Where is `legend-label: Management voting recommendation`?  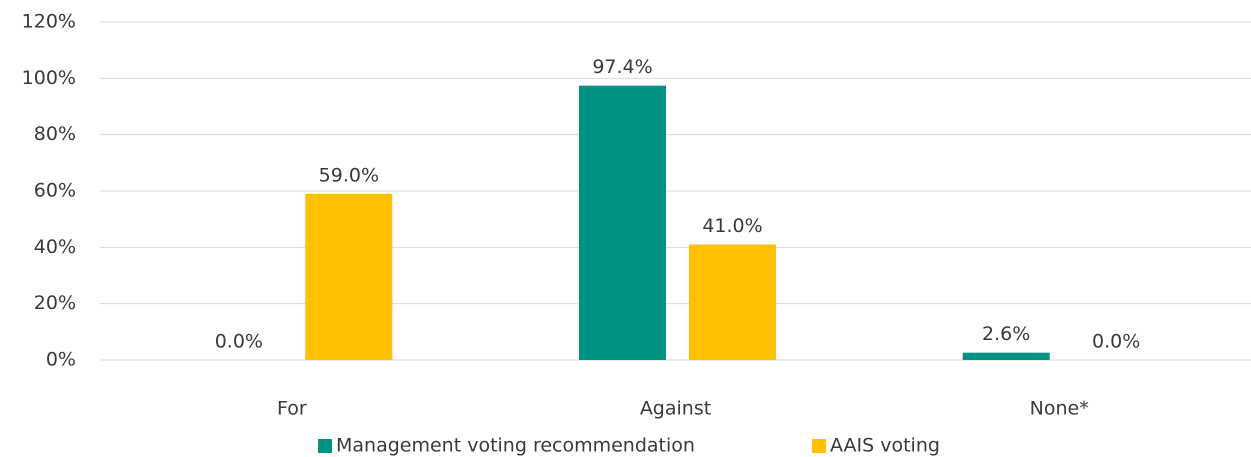 legend-label: Management voting recommendation is located at coordinates (515, 446).